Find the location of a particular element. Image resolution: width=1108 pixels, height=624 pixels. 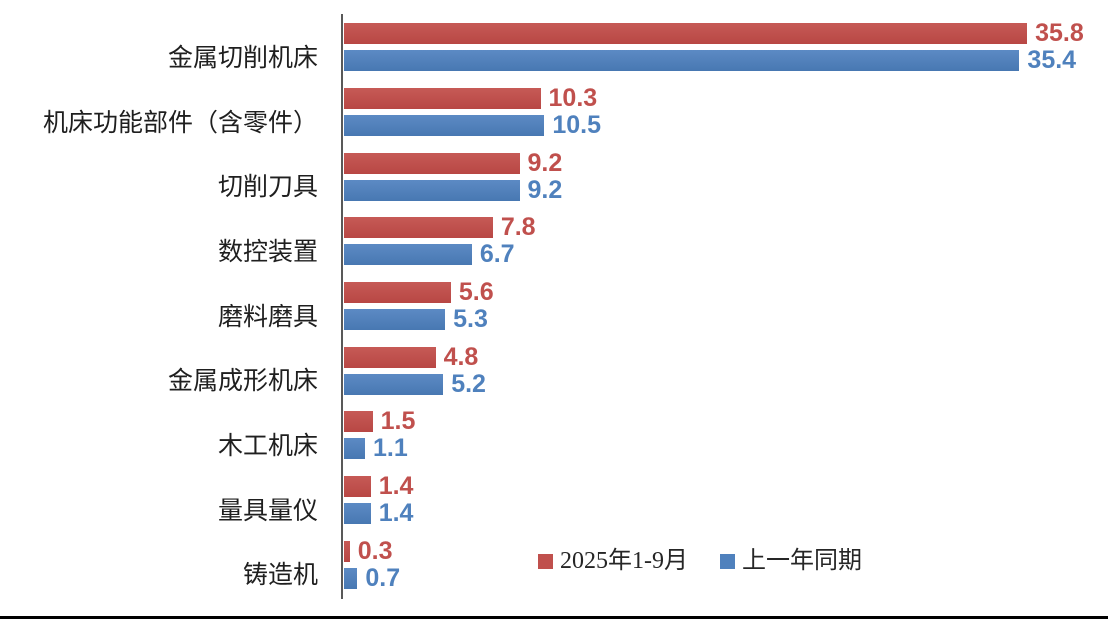

legend-item-current-period: 2025年1-9月 is located at coordinates (613, 561).